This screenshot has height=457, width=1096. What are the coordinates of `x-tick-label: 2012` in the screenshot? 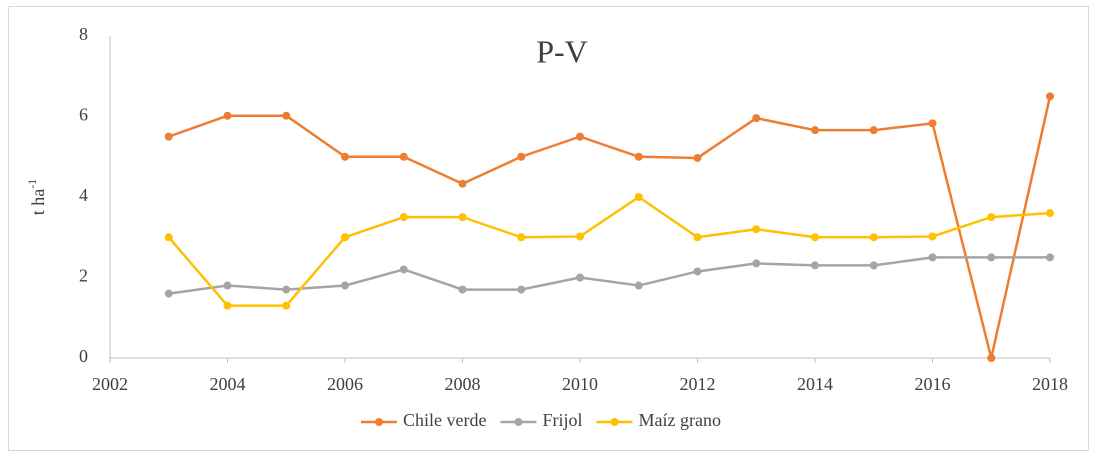 It's located at (698, 384).